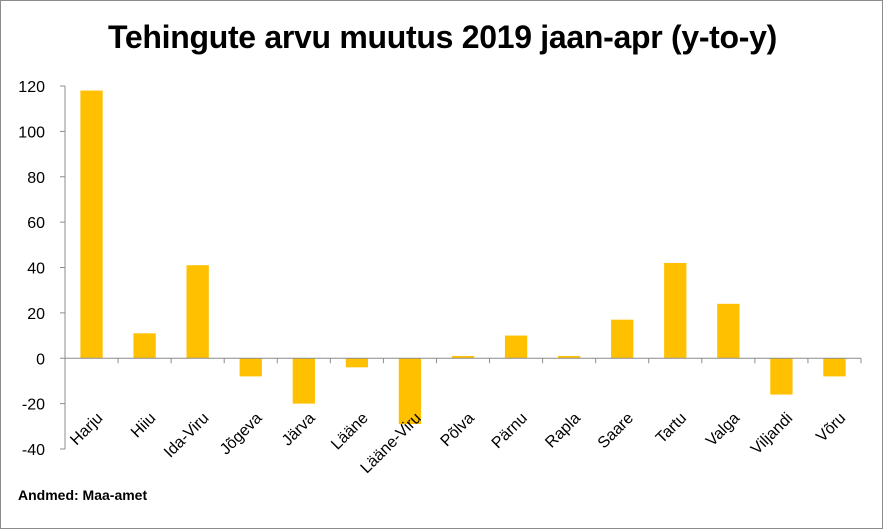 Image resolution: width=883 pixels, height=530 pixels. I want to click on x-category-label: Viljandi, so click(772, 434).